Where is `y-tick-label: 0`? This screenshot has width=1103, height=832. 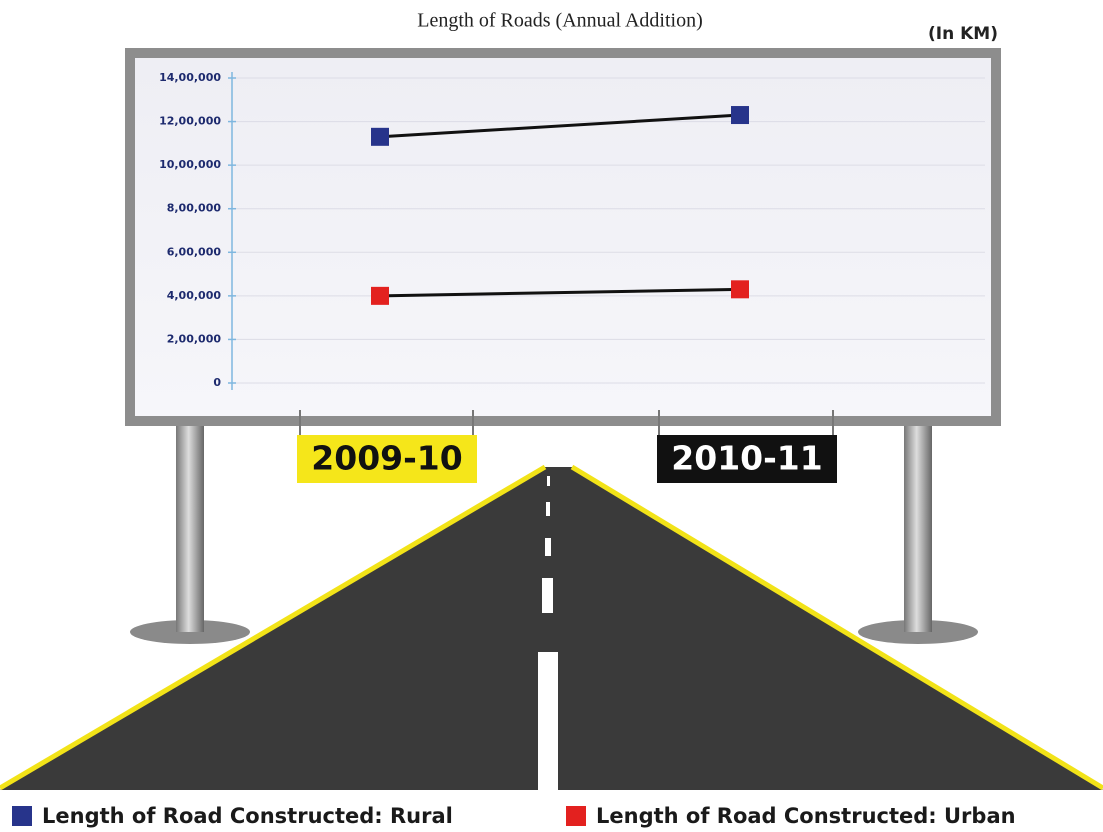
y-tick-label: 0 is located at coordinates (217, 382).